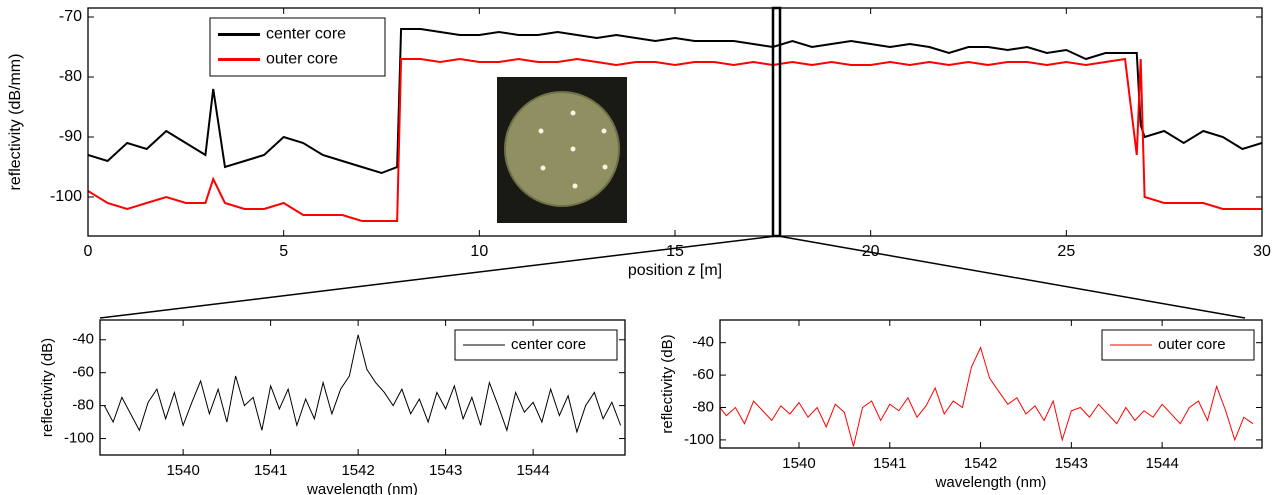 This screenshot has width=1283, height=495. Describe the element at coordinates (1262, 251) in the screenshot. I see `x-tick-label: 30` at that location.